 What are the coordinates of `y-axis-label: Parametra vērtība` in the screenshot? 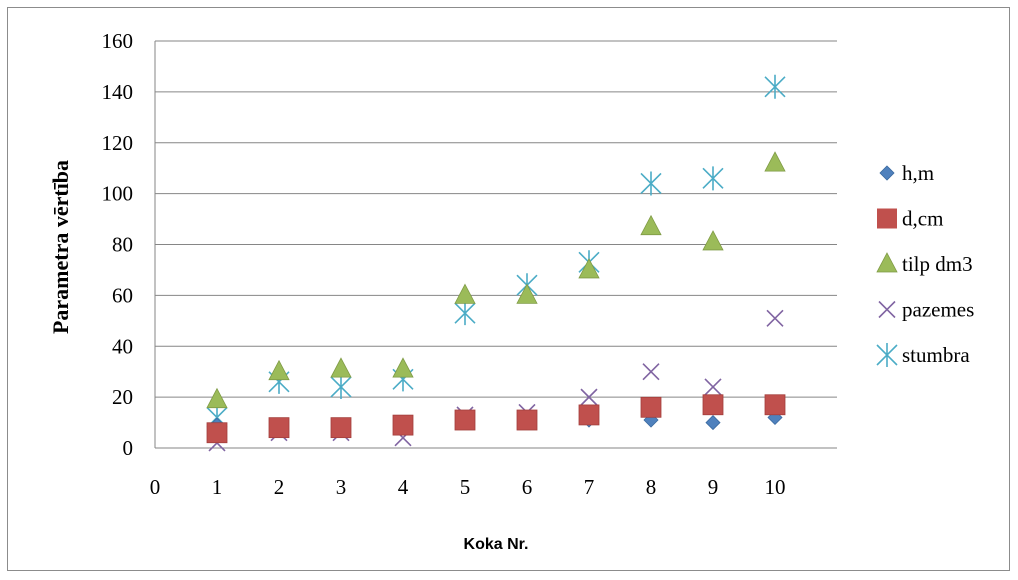 It's located at (60, 247).